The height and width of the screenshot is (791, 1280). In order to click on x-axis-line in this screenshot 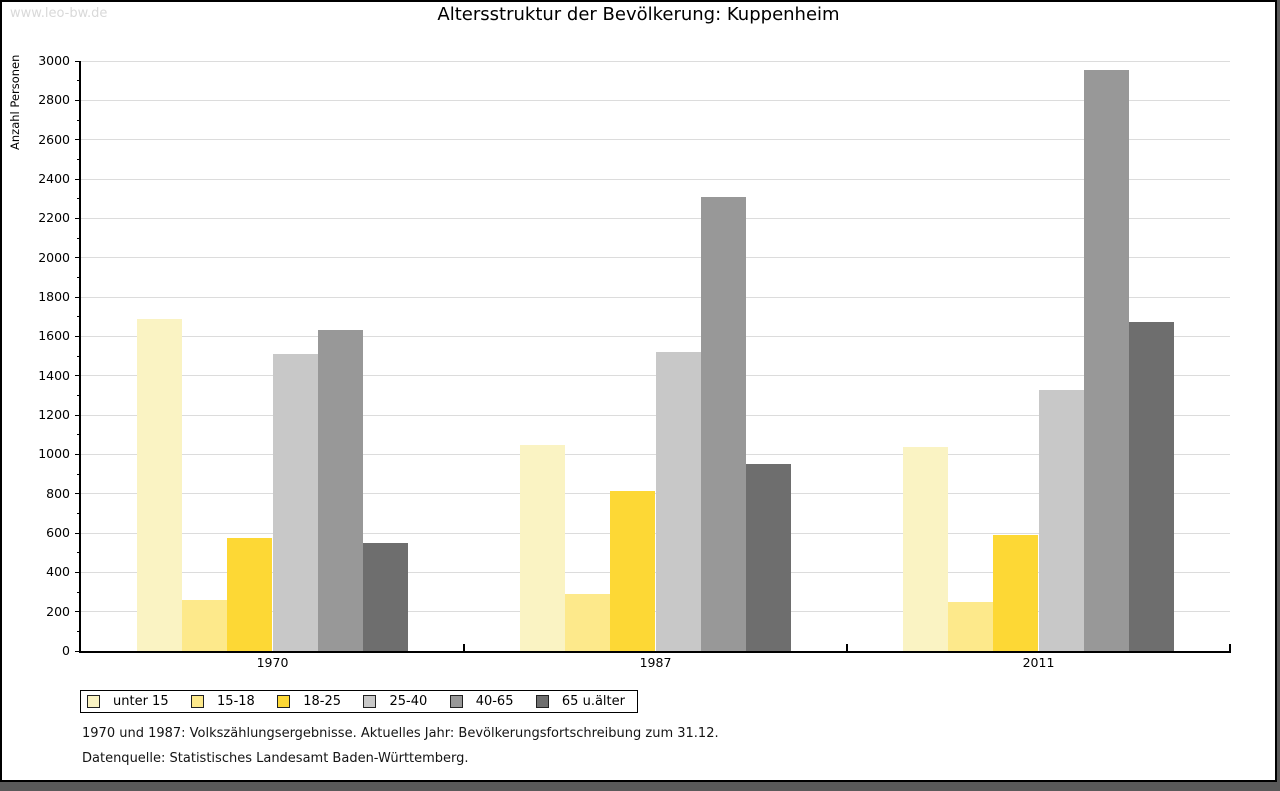, I will do `click(655, 652)`.